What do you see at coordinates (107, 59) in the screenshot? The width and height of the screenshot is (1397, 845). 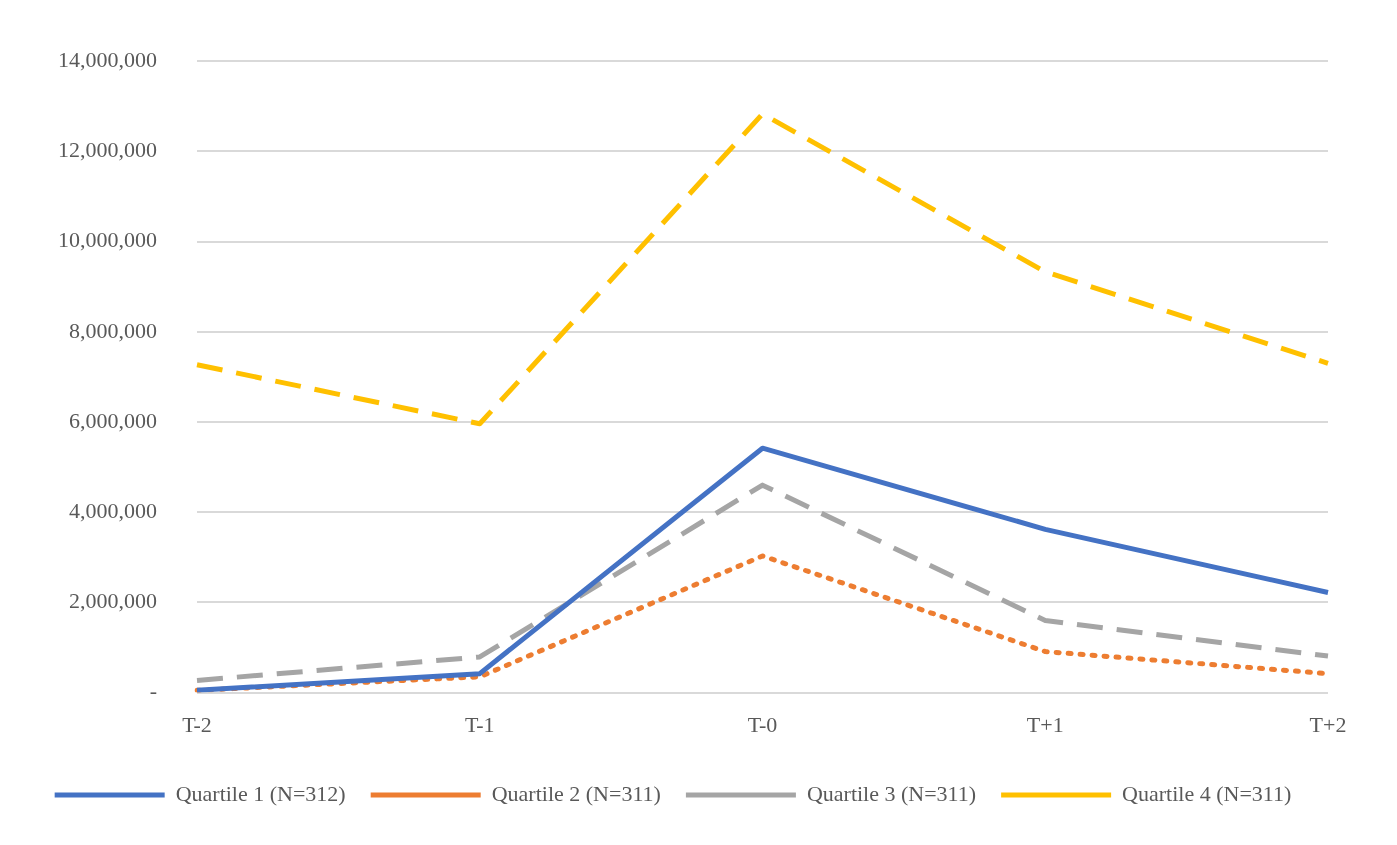 I see `y-tick-label: 14,000,000` at bounding box center [107, 59].